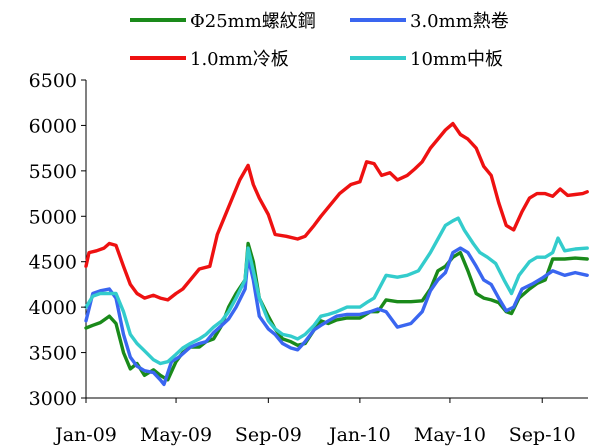  What do you see at coordinates (85, 435) in the screenshot?
I see `x-tick-label: Jan-09` at bounding box center [85, 435].